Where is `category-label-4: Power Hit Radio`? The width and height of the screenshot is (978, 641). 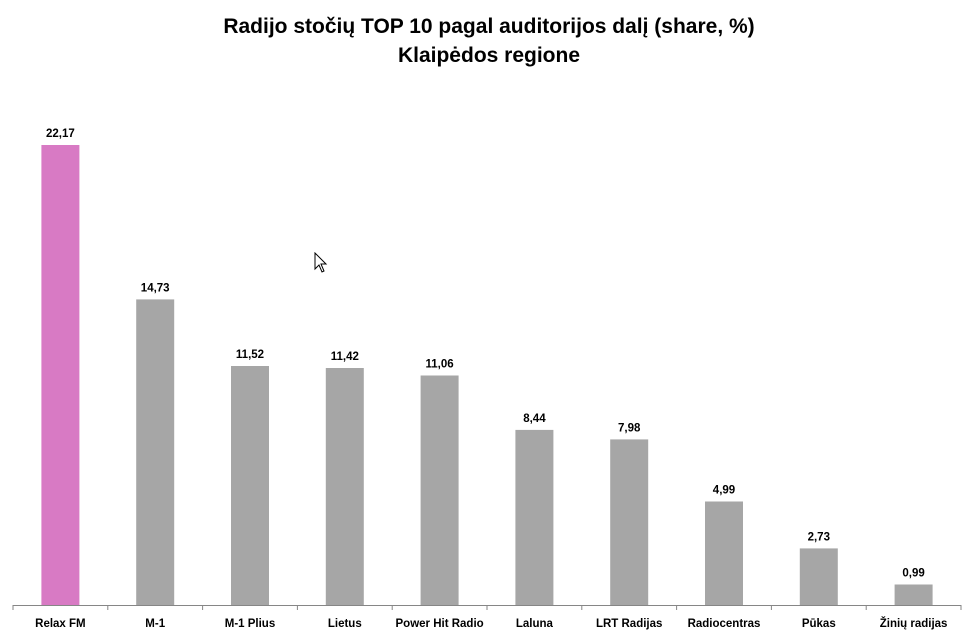 category-label-4: Power Hit Radio is located at coordinates (440, 624).